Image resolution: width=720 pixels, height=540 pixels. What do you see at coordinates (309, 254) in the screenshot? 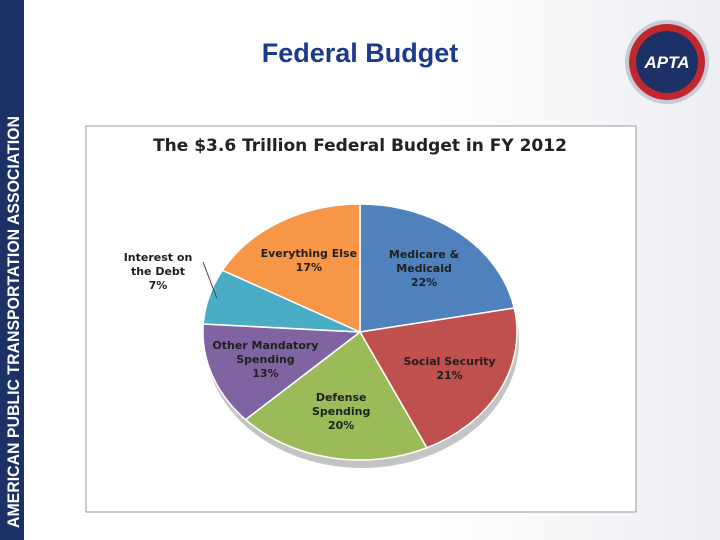
I see `slice-name: Everything Else` at bounding box center [309, 254].